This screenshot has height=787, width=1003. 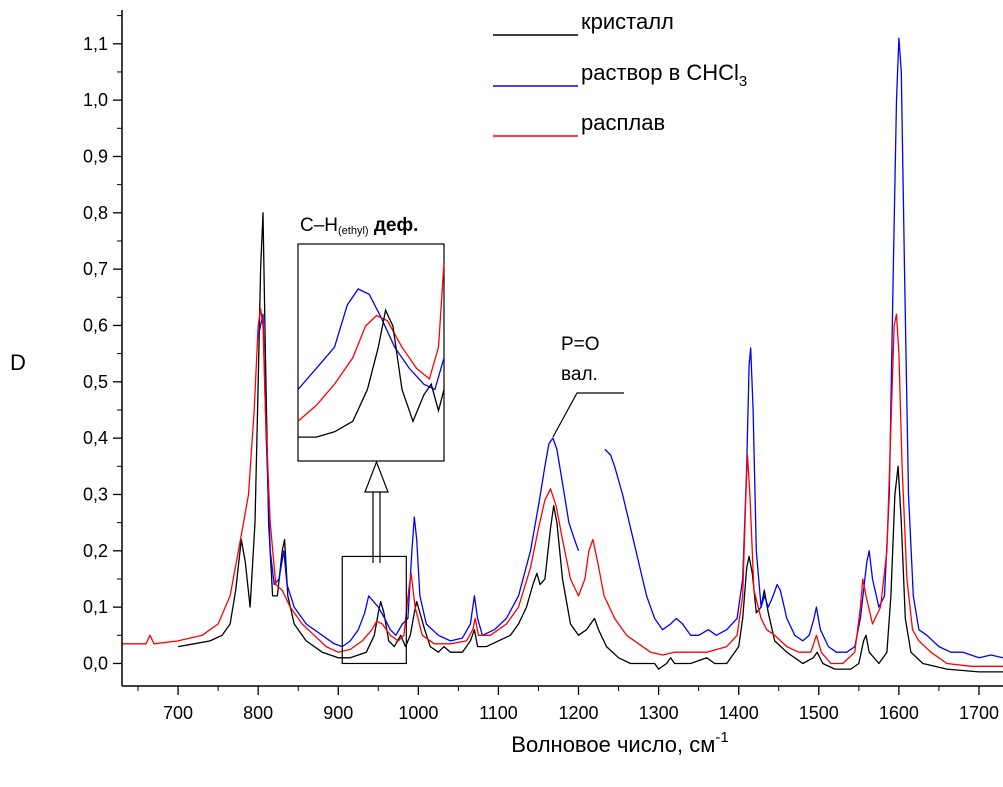 What do you see at coordinates (619, 743) in the screenshot?
I see `x-axis-label: Волновое число, см-1` at bounding box center [619, 743].